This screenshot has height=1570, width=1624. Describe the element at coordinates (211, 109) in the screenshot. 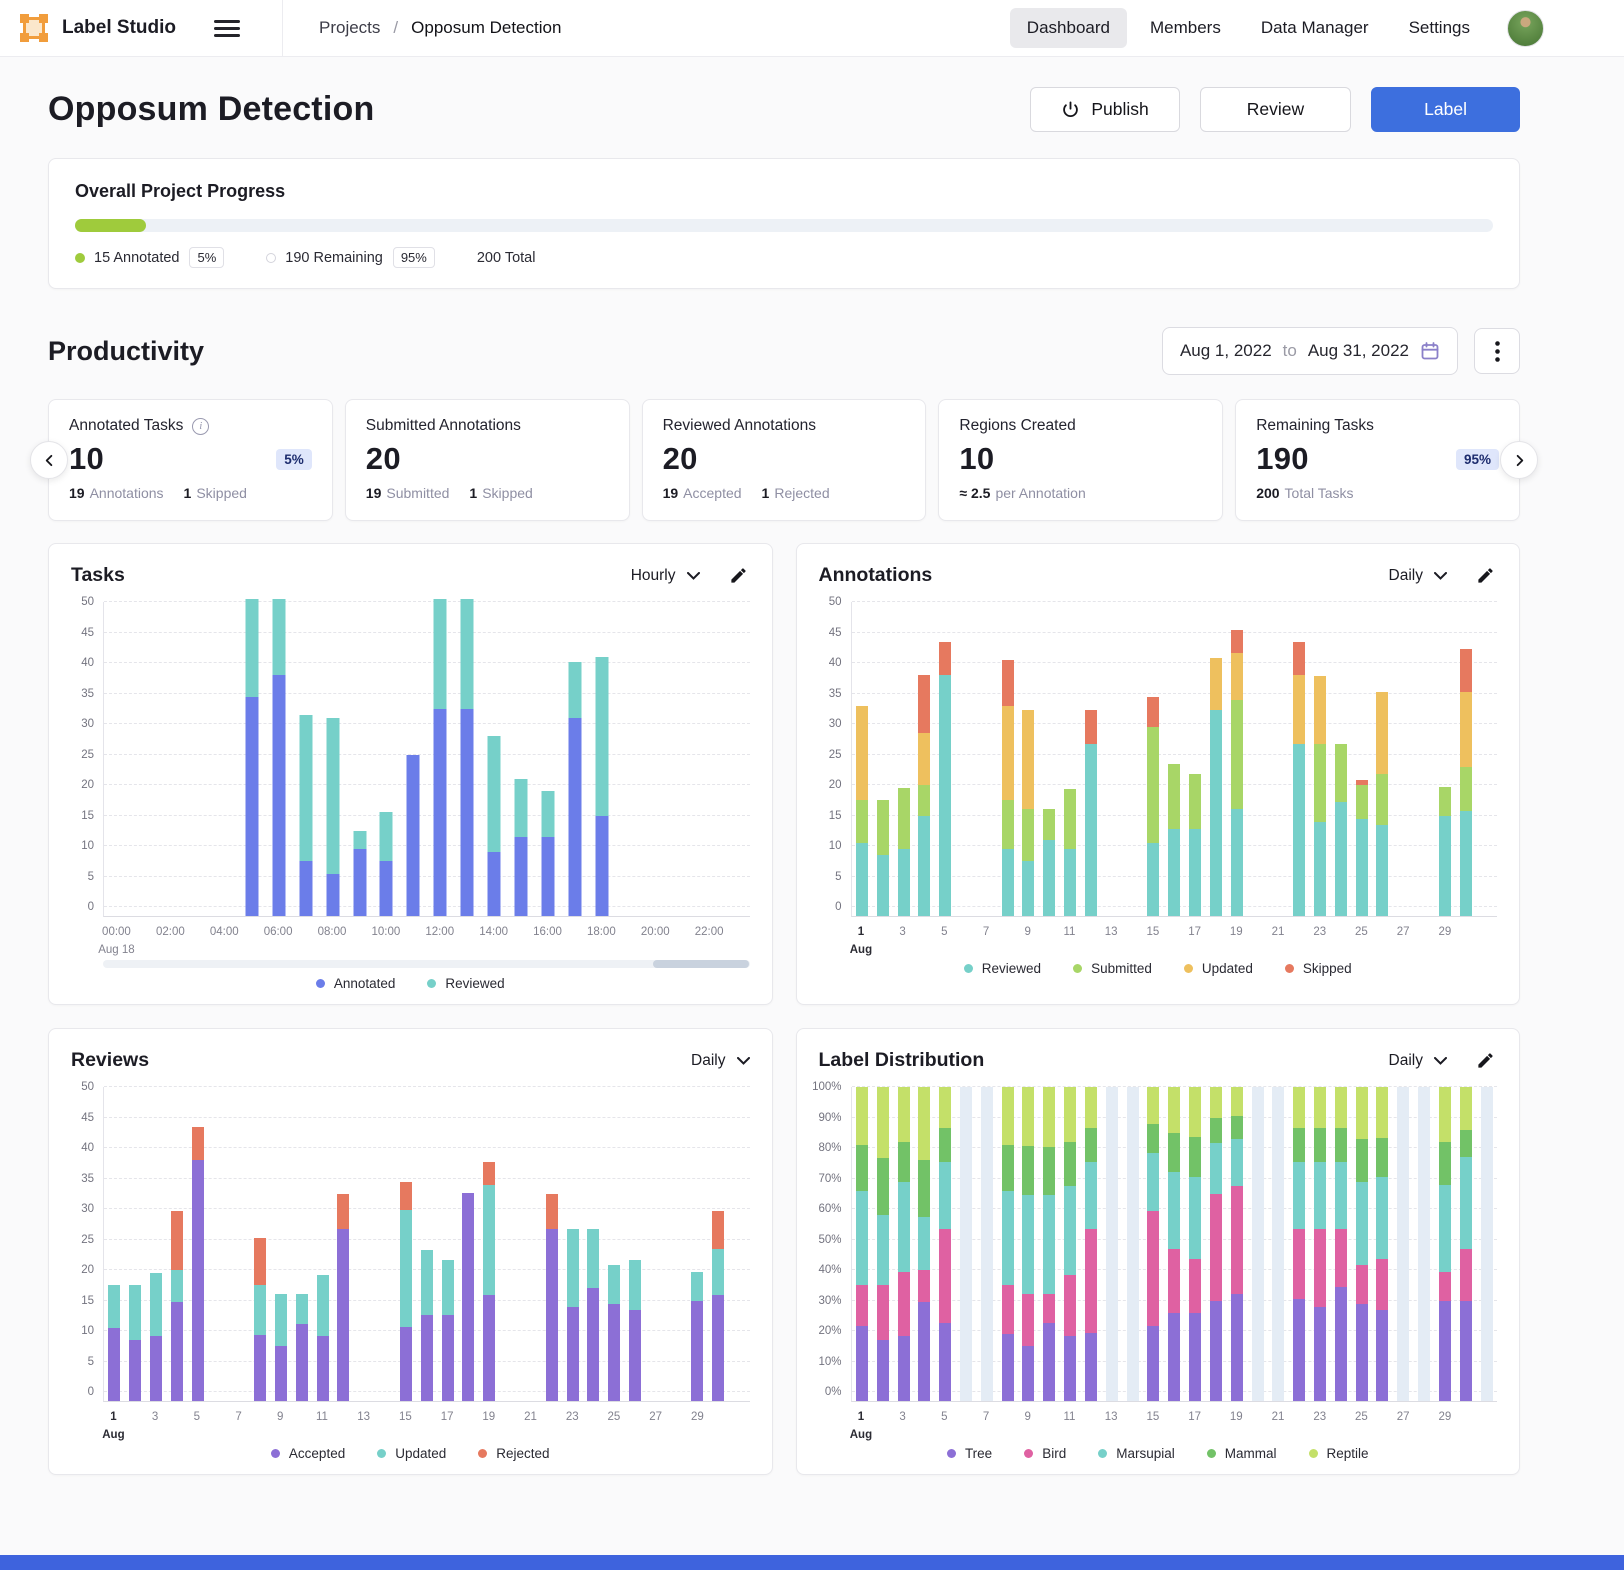

I see `page-title: Opposum Detection` at that location.